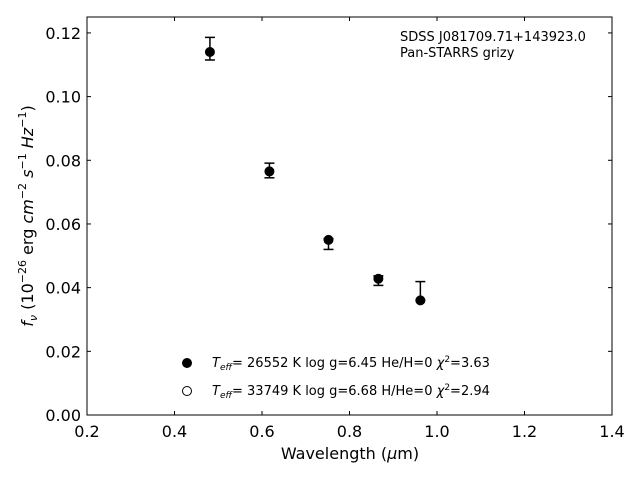 The image size is (640, 480). What do you see at coordinates (187, 391) in the screenshot?
I see `legend-marker-open` at bounding box center [187, 391].